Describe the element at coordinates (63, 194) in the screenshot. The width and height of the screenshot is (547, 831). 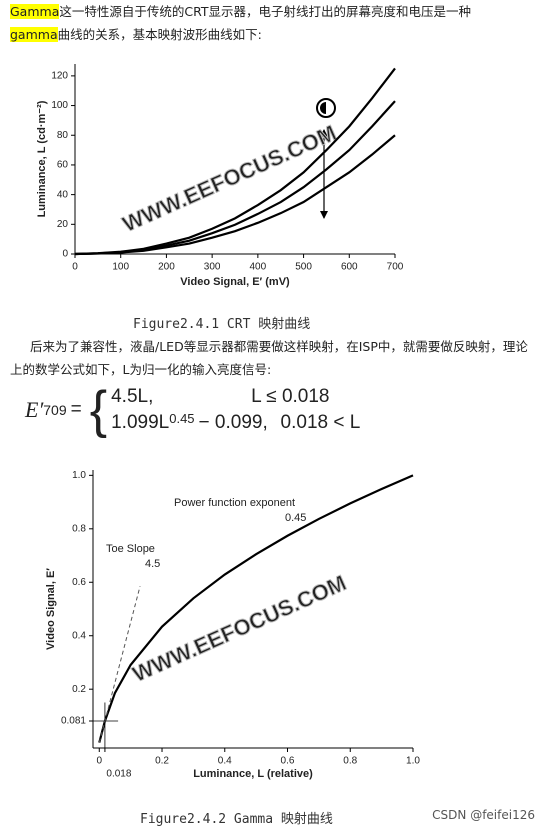
I see `y-tick-label: 40` at that location.